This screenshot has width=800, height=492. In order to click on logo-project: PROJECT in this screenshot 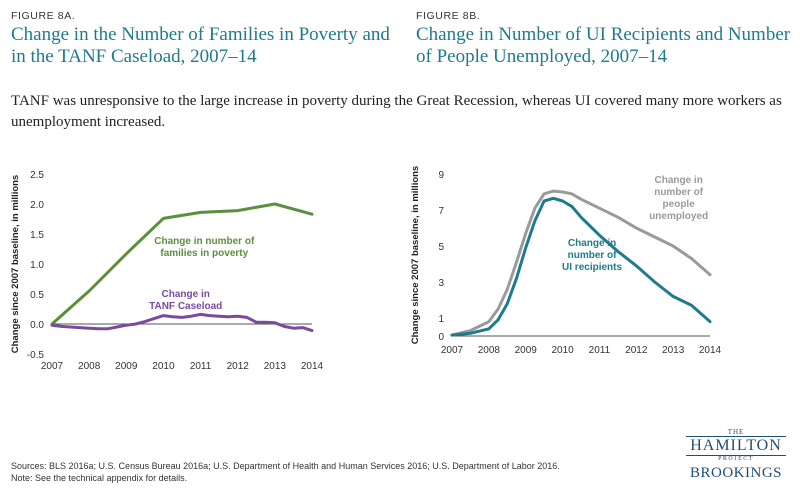, I will do `click(736, 459)`.